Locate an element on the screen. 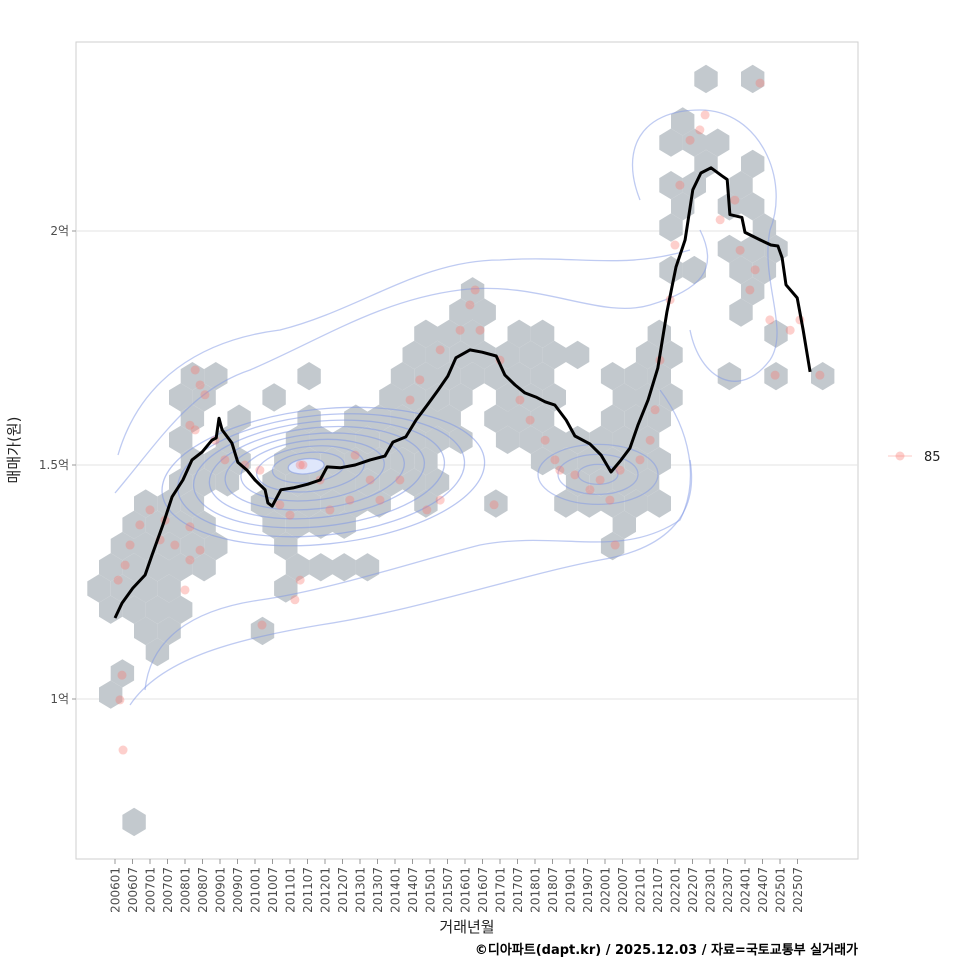  x-tick-label: 201507 is located at coordinates (448, 890).